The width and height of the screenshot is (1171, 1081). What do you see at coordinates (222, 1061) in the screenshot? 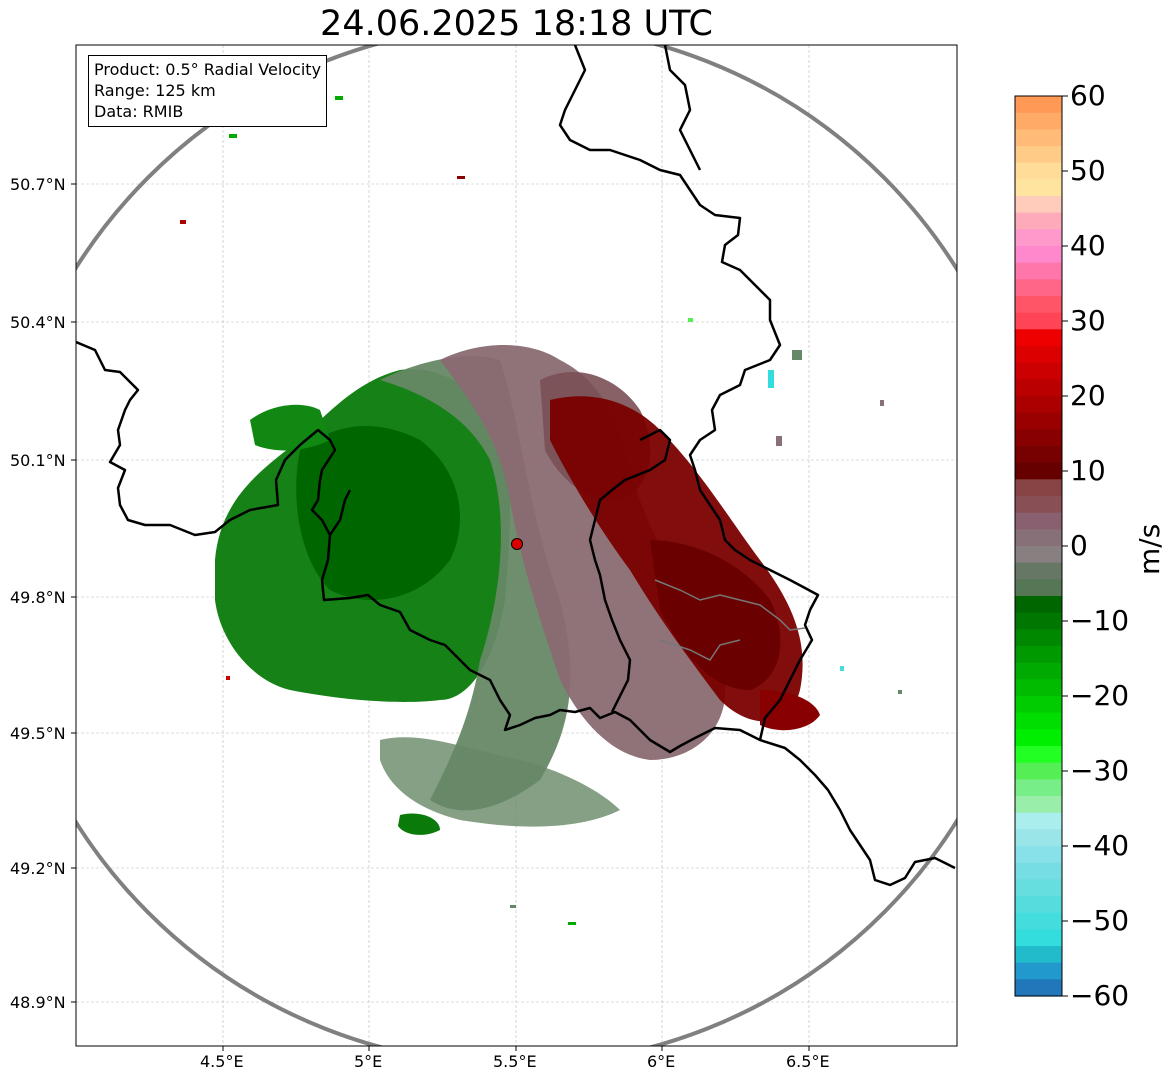
I see `lon-label: 4.5°E` at bounding box center [222, 1061].